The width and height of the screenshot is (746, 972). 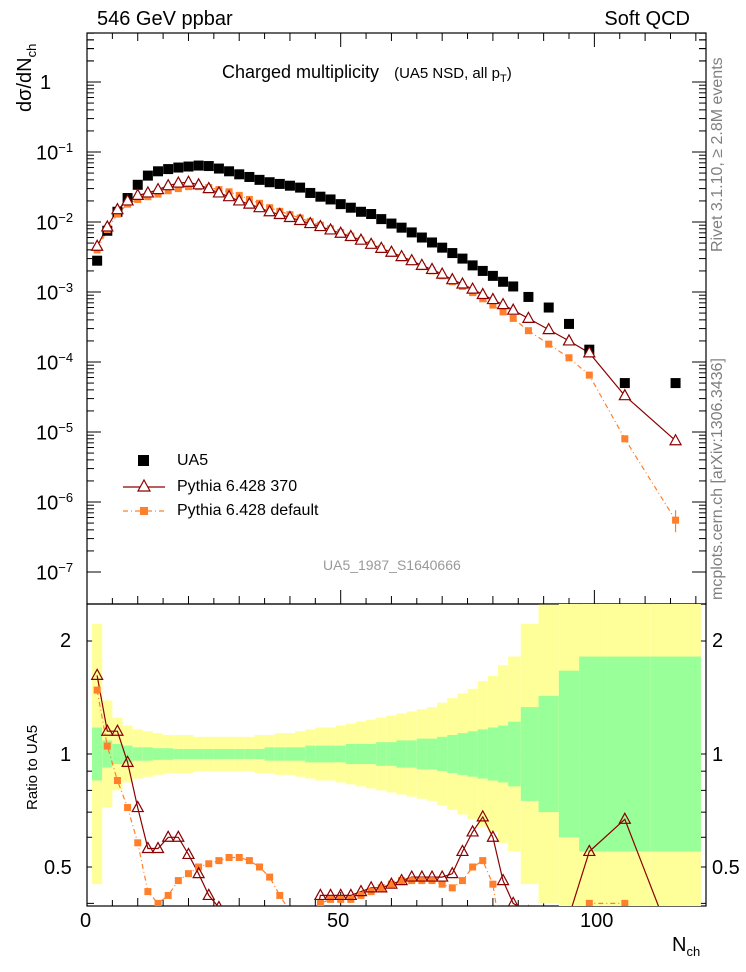 What do you see at coordinates (597, 921) in the screenshot?
I see `x-tick-label-100: 100` at bounding box center [597, 921].